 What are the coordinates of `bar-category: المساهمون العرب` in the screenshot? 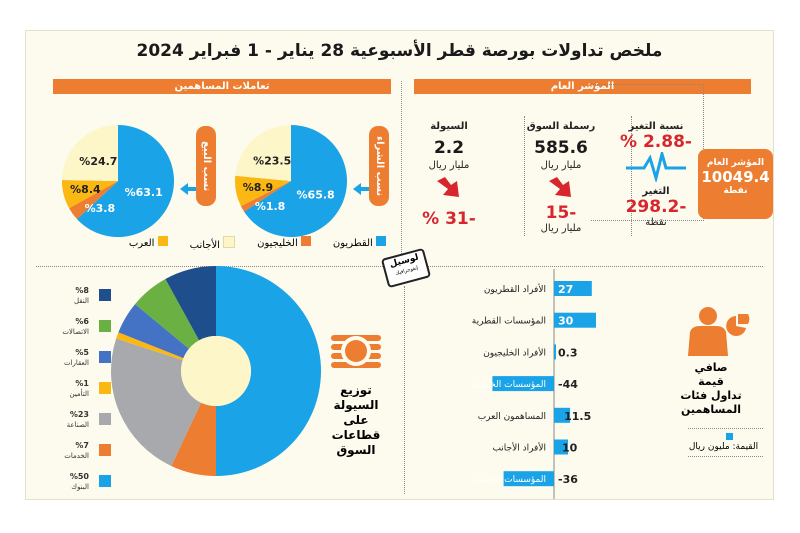 It's located at (512, 417).